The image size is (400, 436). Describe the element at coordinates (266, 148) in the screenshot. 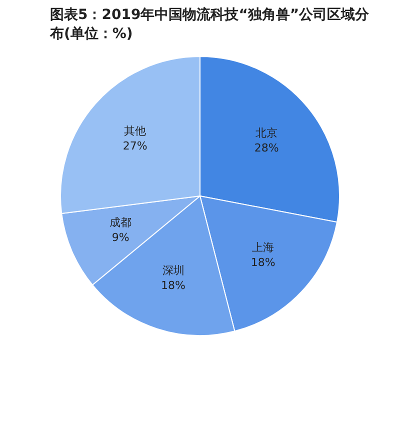

I see `data-label: 28%` at that location.